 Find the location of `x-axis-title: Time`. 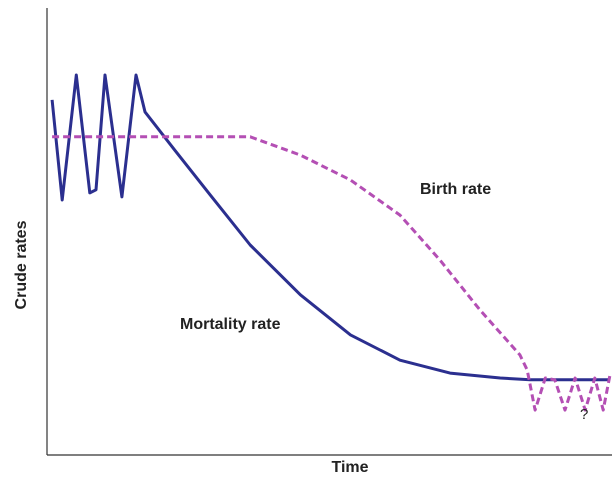

x-axis-title: Time is located at coordinates (349, 467).